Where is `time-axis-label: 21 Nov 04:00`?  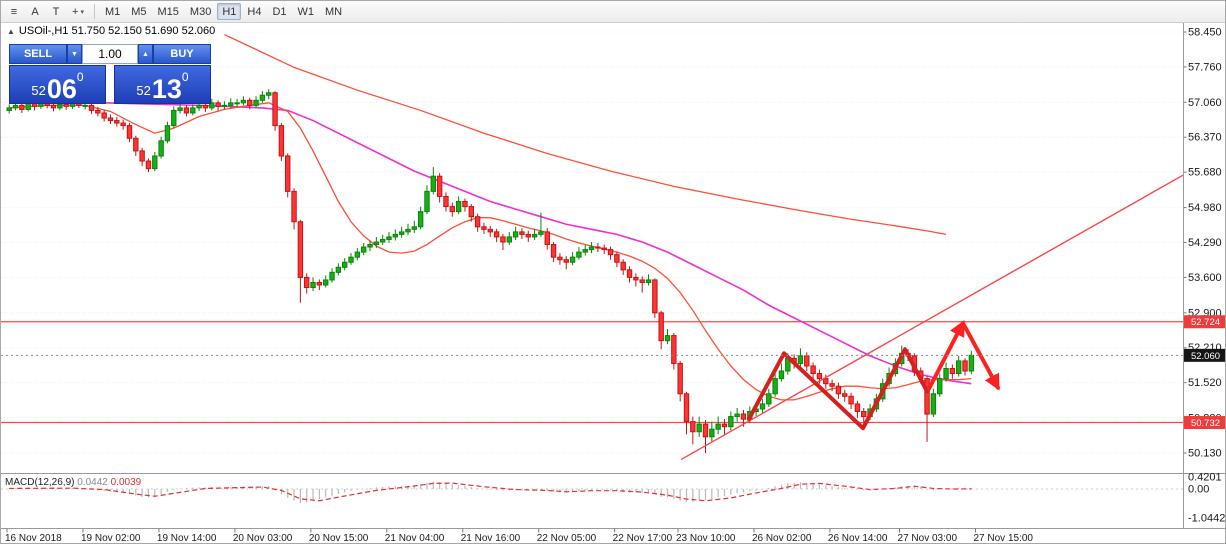 time-axis-label: 21 Nov 04:00 is located at coordinates (415, 538).